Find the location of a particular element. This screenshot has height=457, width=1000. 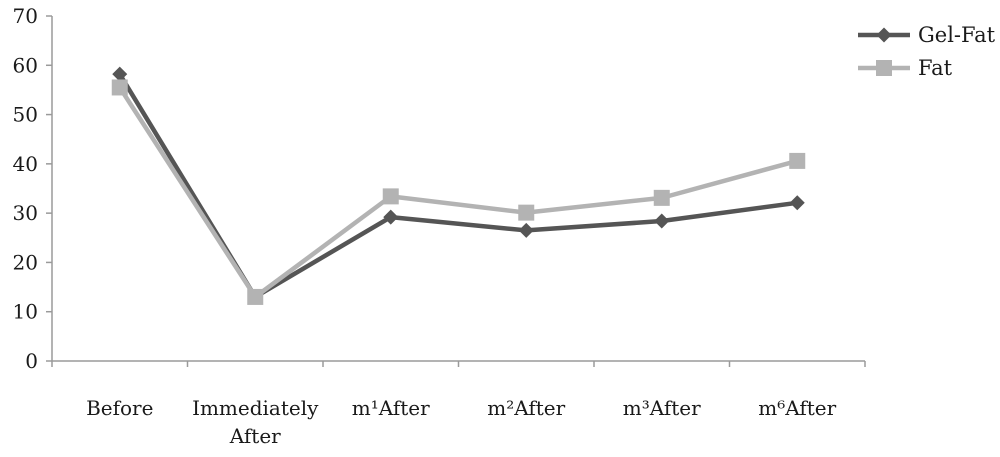

x-tick-label: m¹After is located at coordinates (391, 408).